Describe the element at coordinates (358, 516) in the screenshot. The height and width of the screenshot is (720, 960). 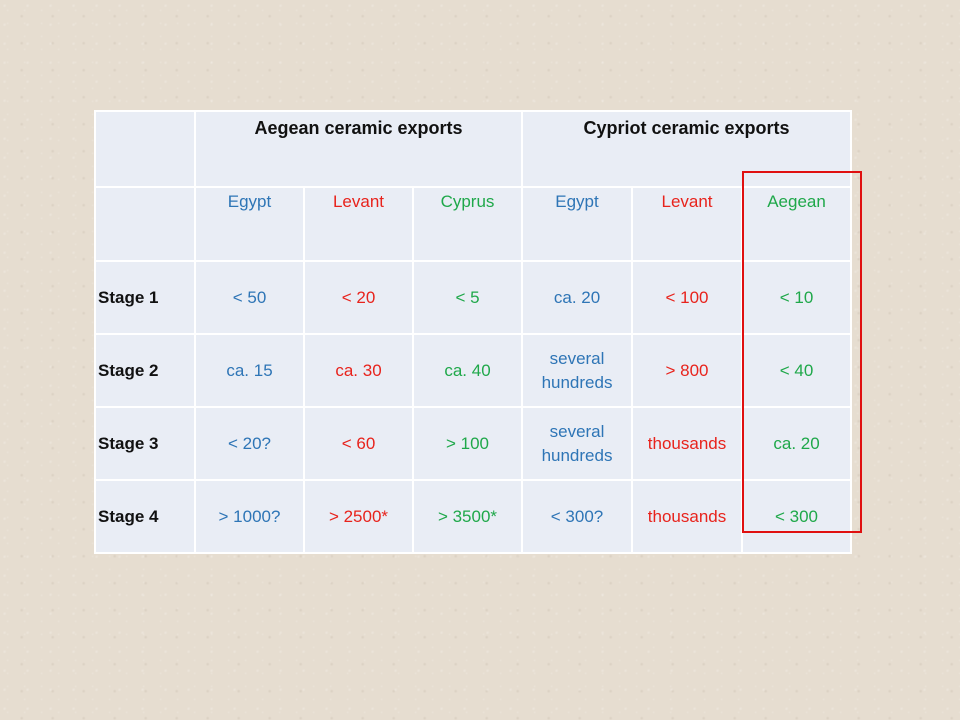
I see `table-cell: > 2500*` at that location.